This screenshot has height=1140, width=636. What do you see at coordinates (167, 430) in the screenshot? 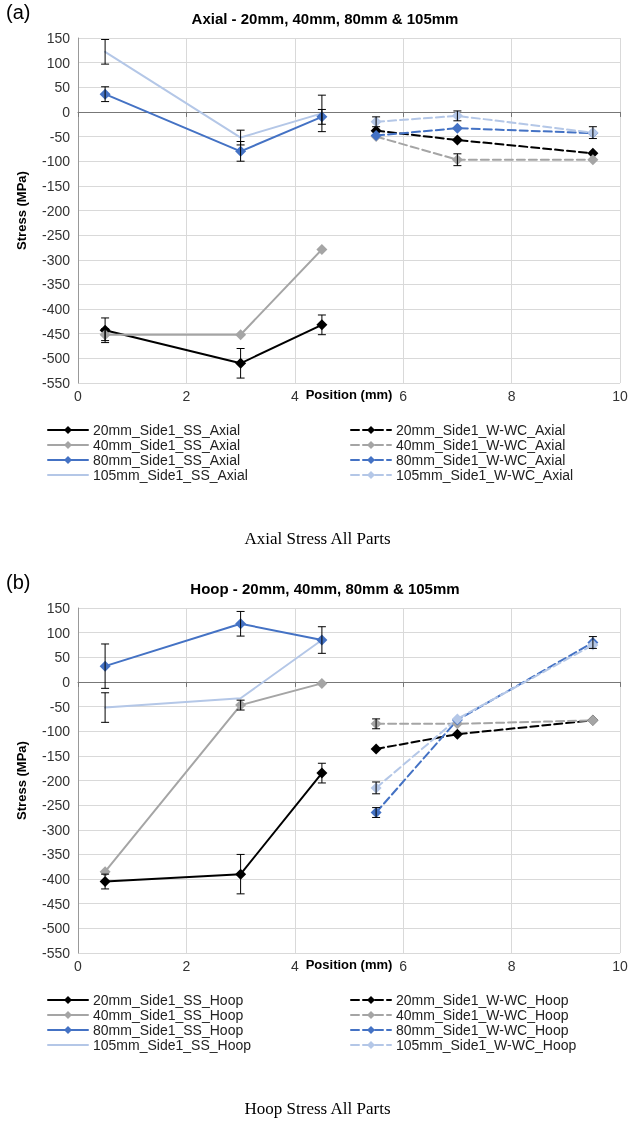
I see `legend-label: 20mm_Side1_SS_Axial` at bounding box center [167, 430].